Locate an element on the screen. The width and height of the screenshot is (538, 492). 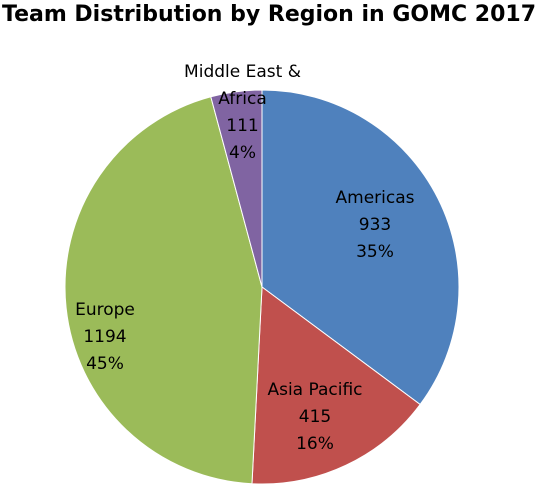
data-label: Americas 933 35% is located at coordinates (375, 225).